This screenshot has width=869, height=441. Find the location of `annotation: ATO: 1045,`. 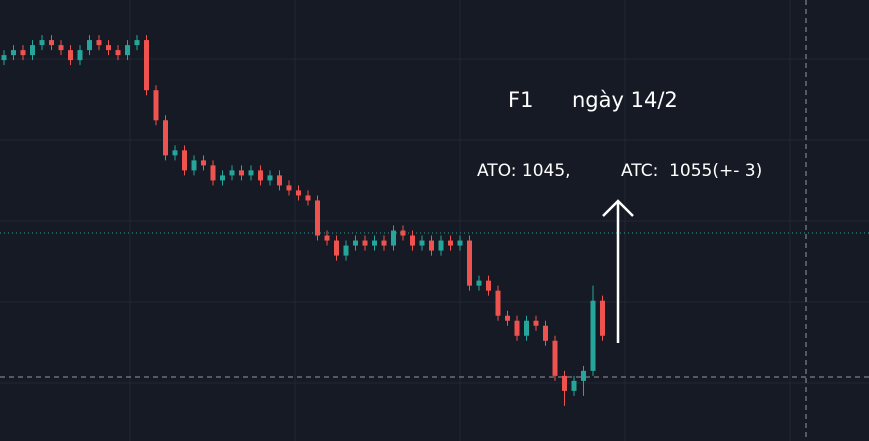

annotation: ATO: 1045, is located at coordinates (524, 171).